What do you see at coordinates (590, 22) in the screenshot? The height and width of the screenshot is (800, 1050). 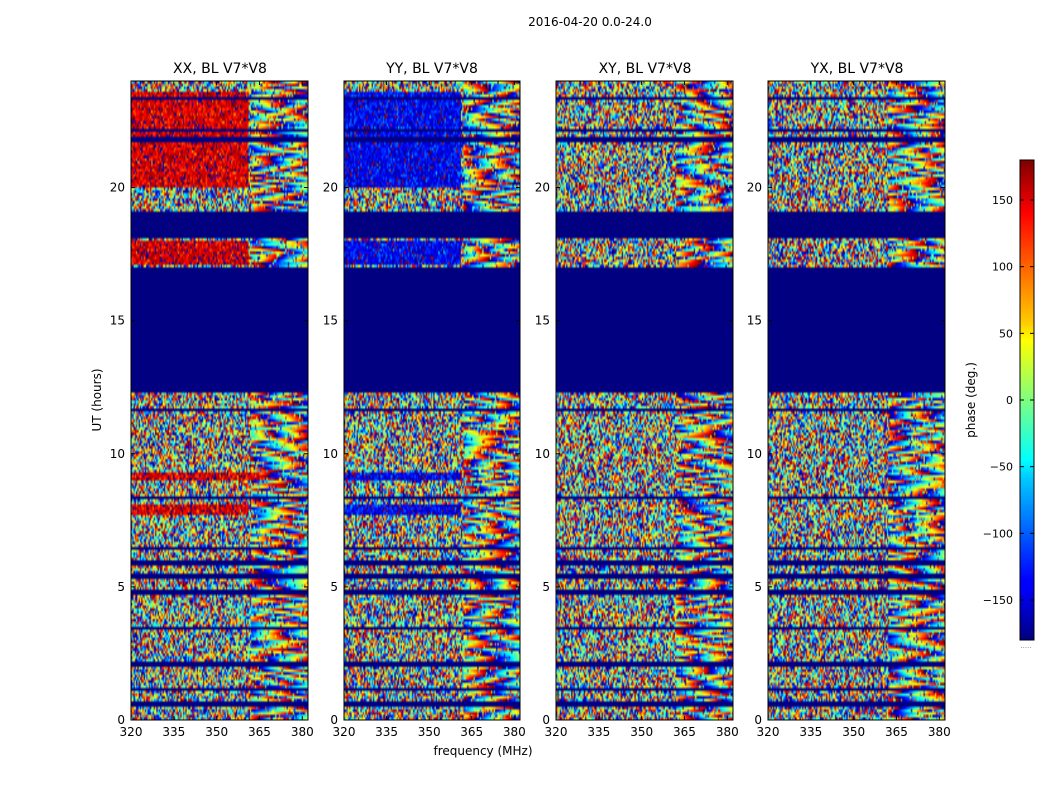 I see `figure-suptitle: 2016-04-20 0.0-24.0` at bounding box center [590, 22].